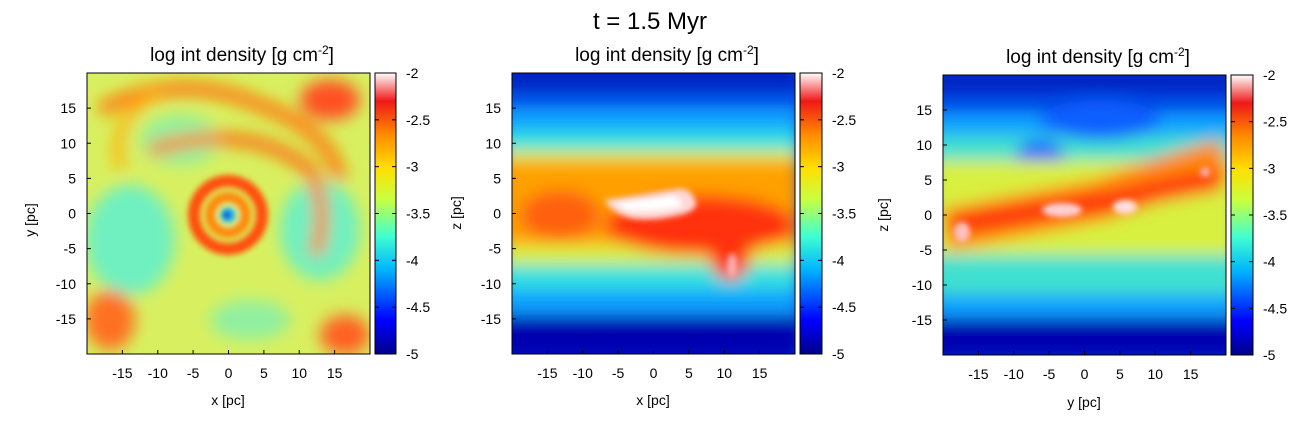 Image resolution: width=1300 pixels, height=440 pixels. What do you see at coordinates (1269, 355) in the screenshot?
I see `colorbar-tick-label-3-6: -5` at bounding box center [1269, 355].